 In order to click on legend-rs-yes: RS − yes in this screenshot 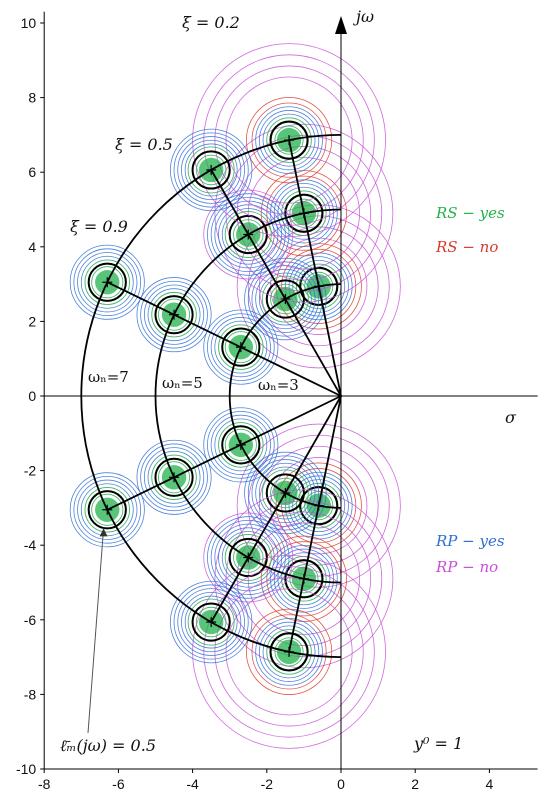, I will do `click(470, 213)`.